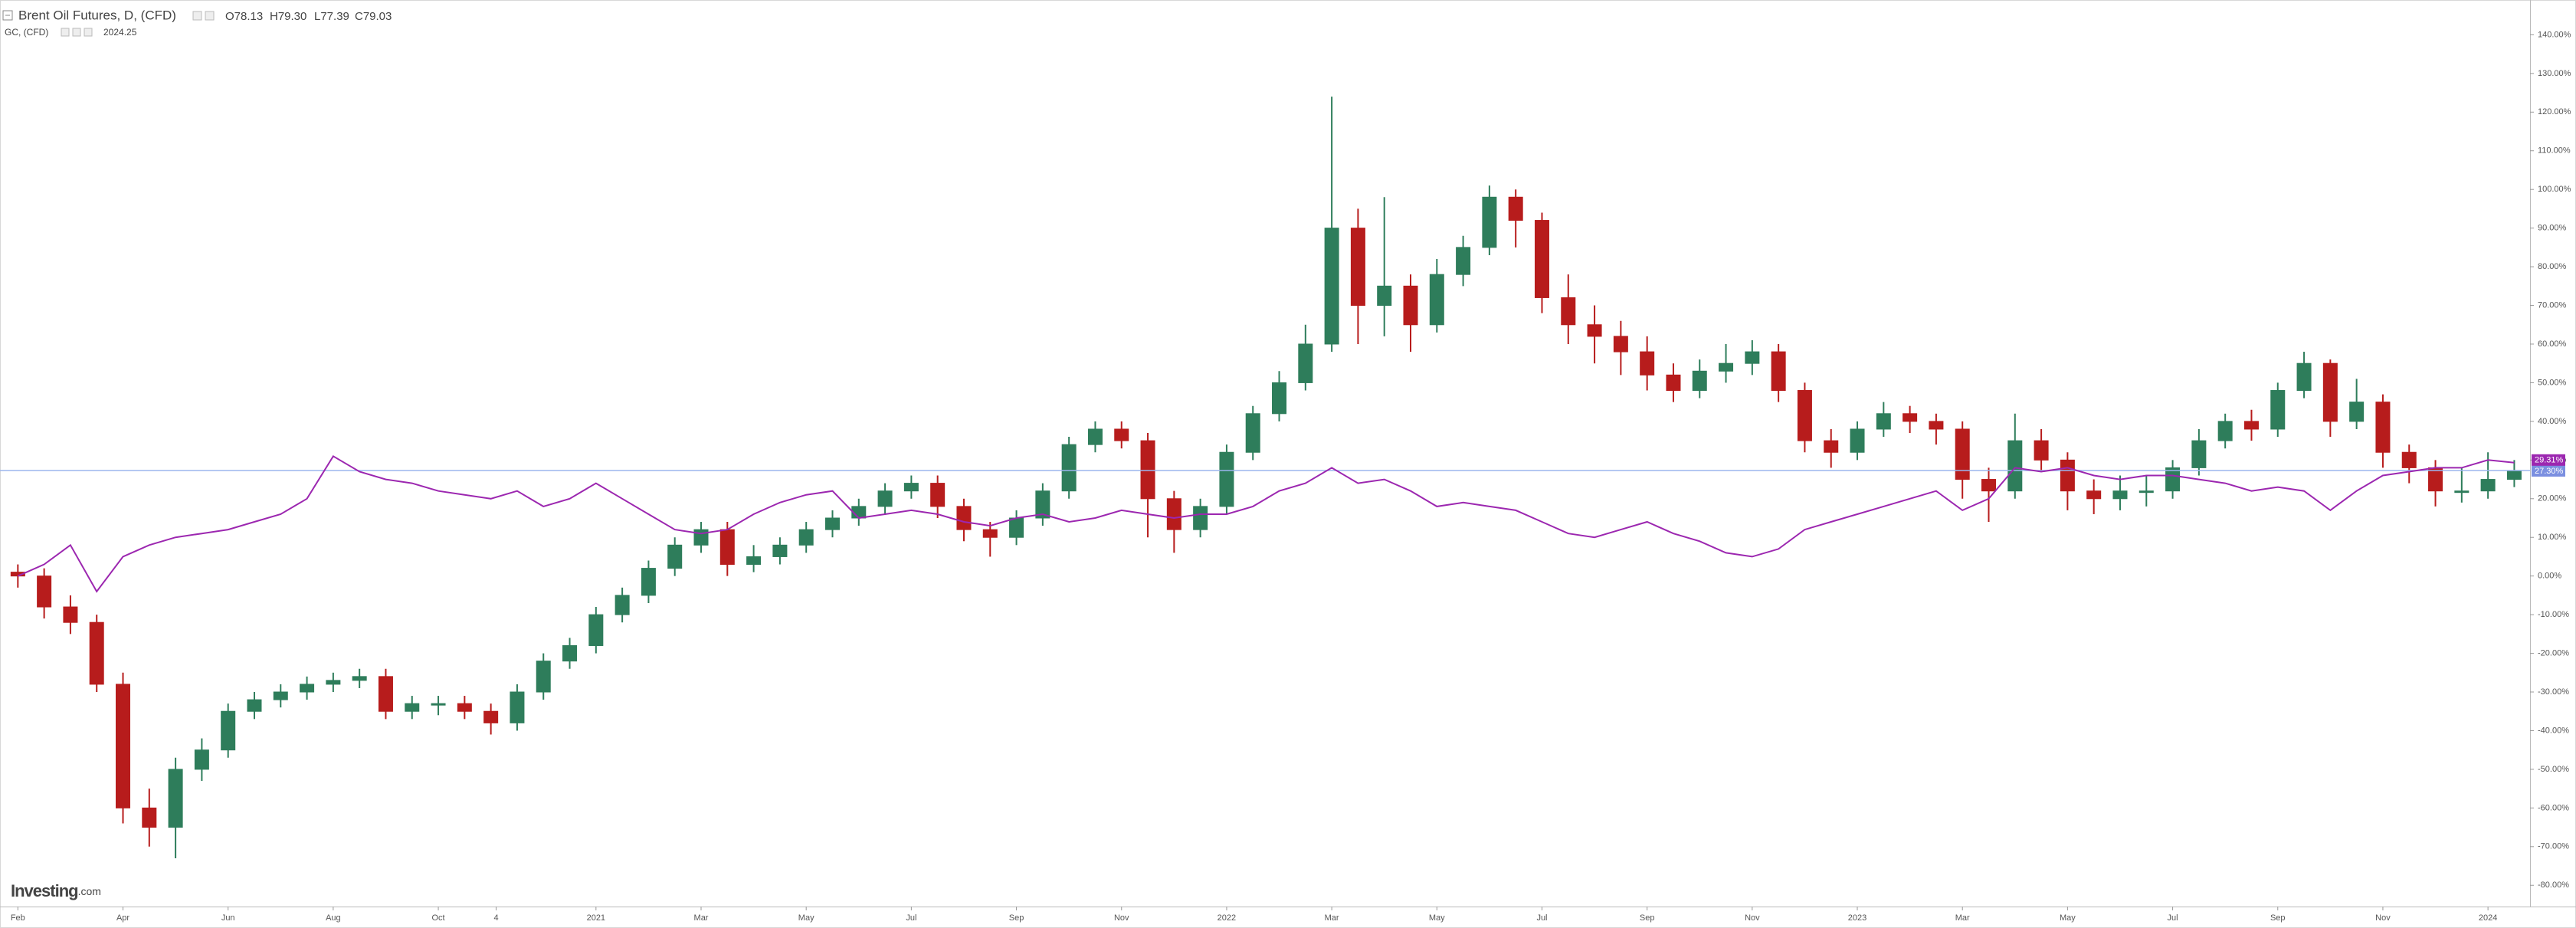 Image resolution: width=2576 pixels, height=928 pixels. I want to click on y-tick-label: 130.00%, so click(2555, 74).